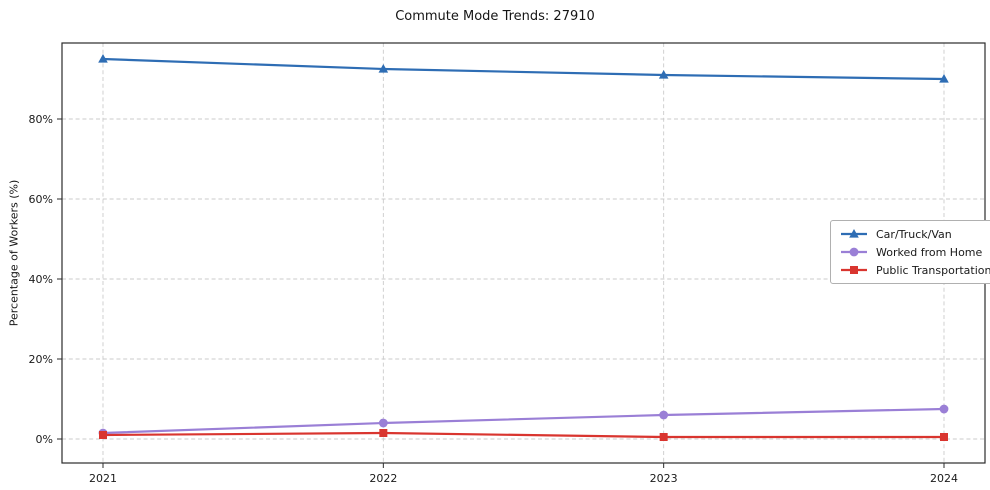 The width and height of the screenshot is (990, 490). What do you see at coordinates (41, 119) in the screenshot?
I see `y-tick-label: 80%` at bounding box center [41, 119].